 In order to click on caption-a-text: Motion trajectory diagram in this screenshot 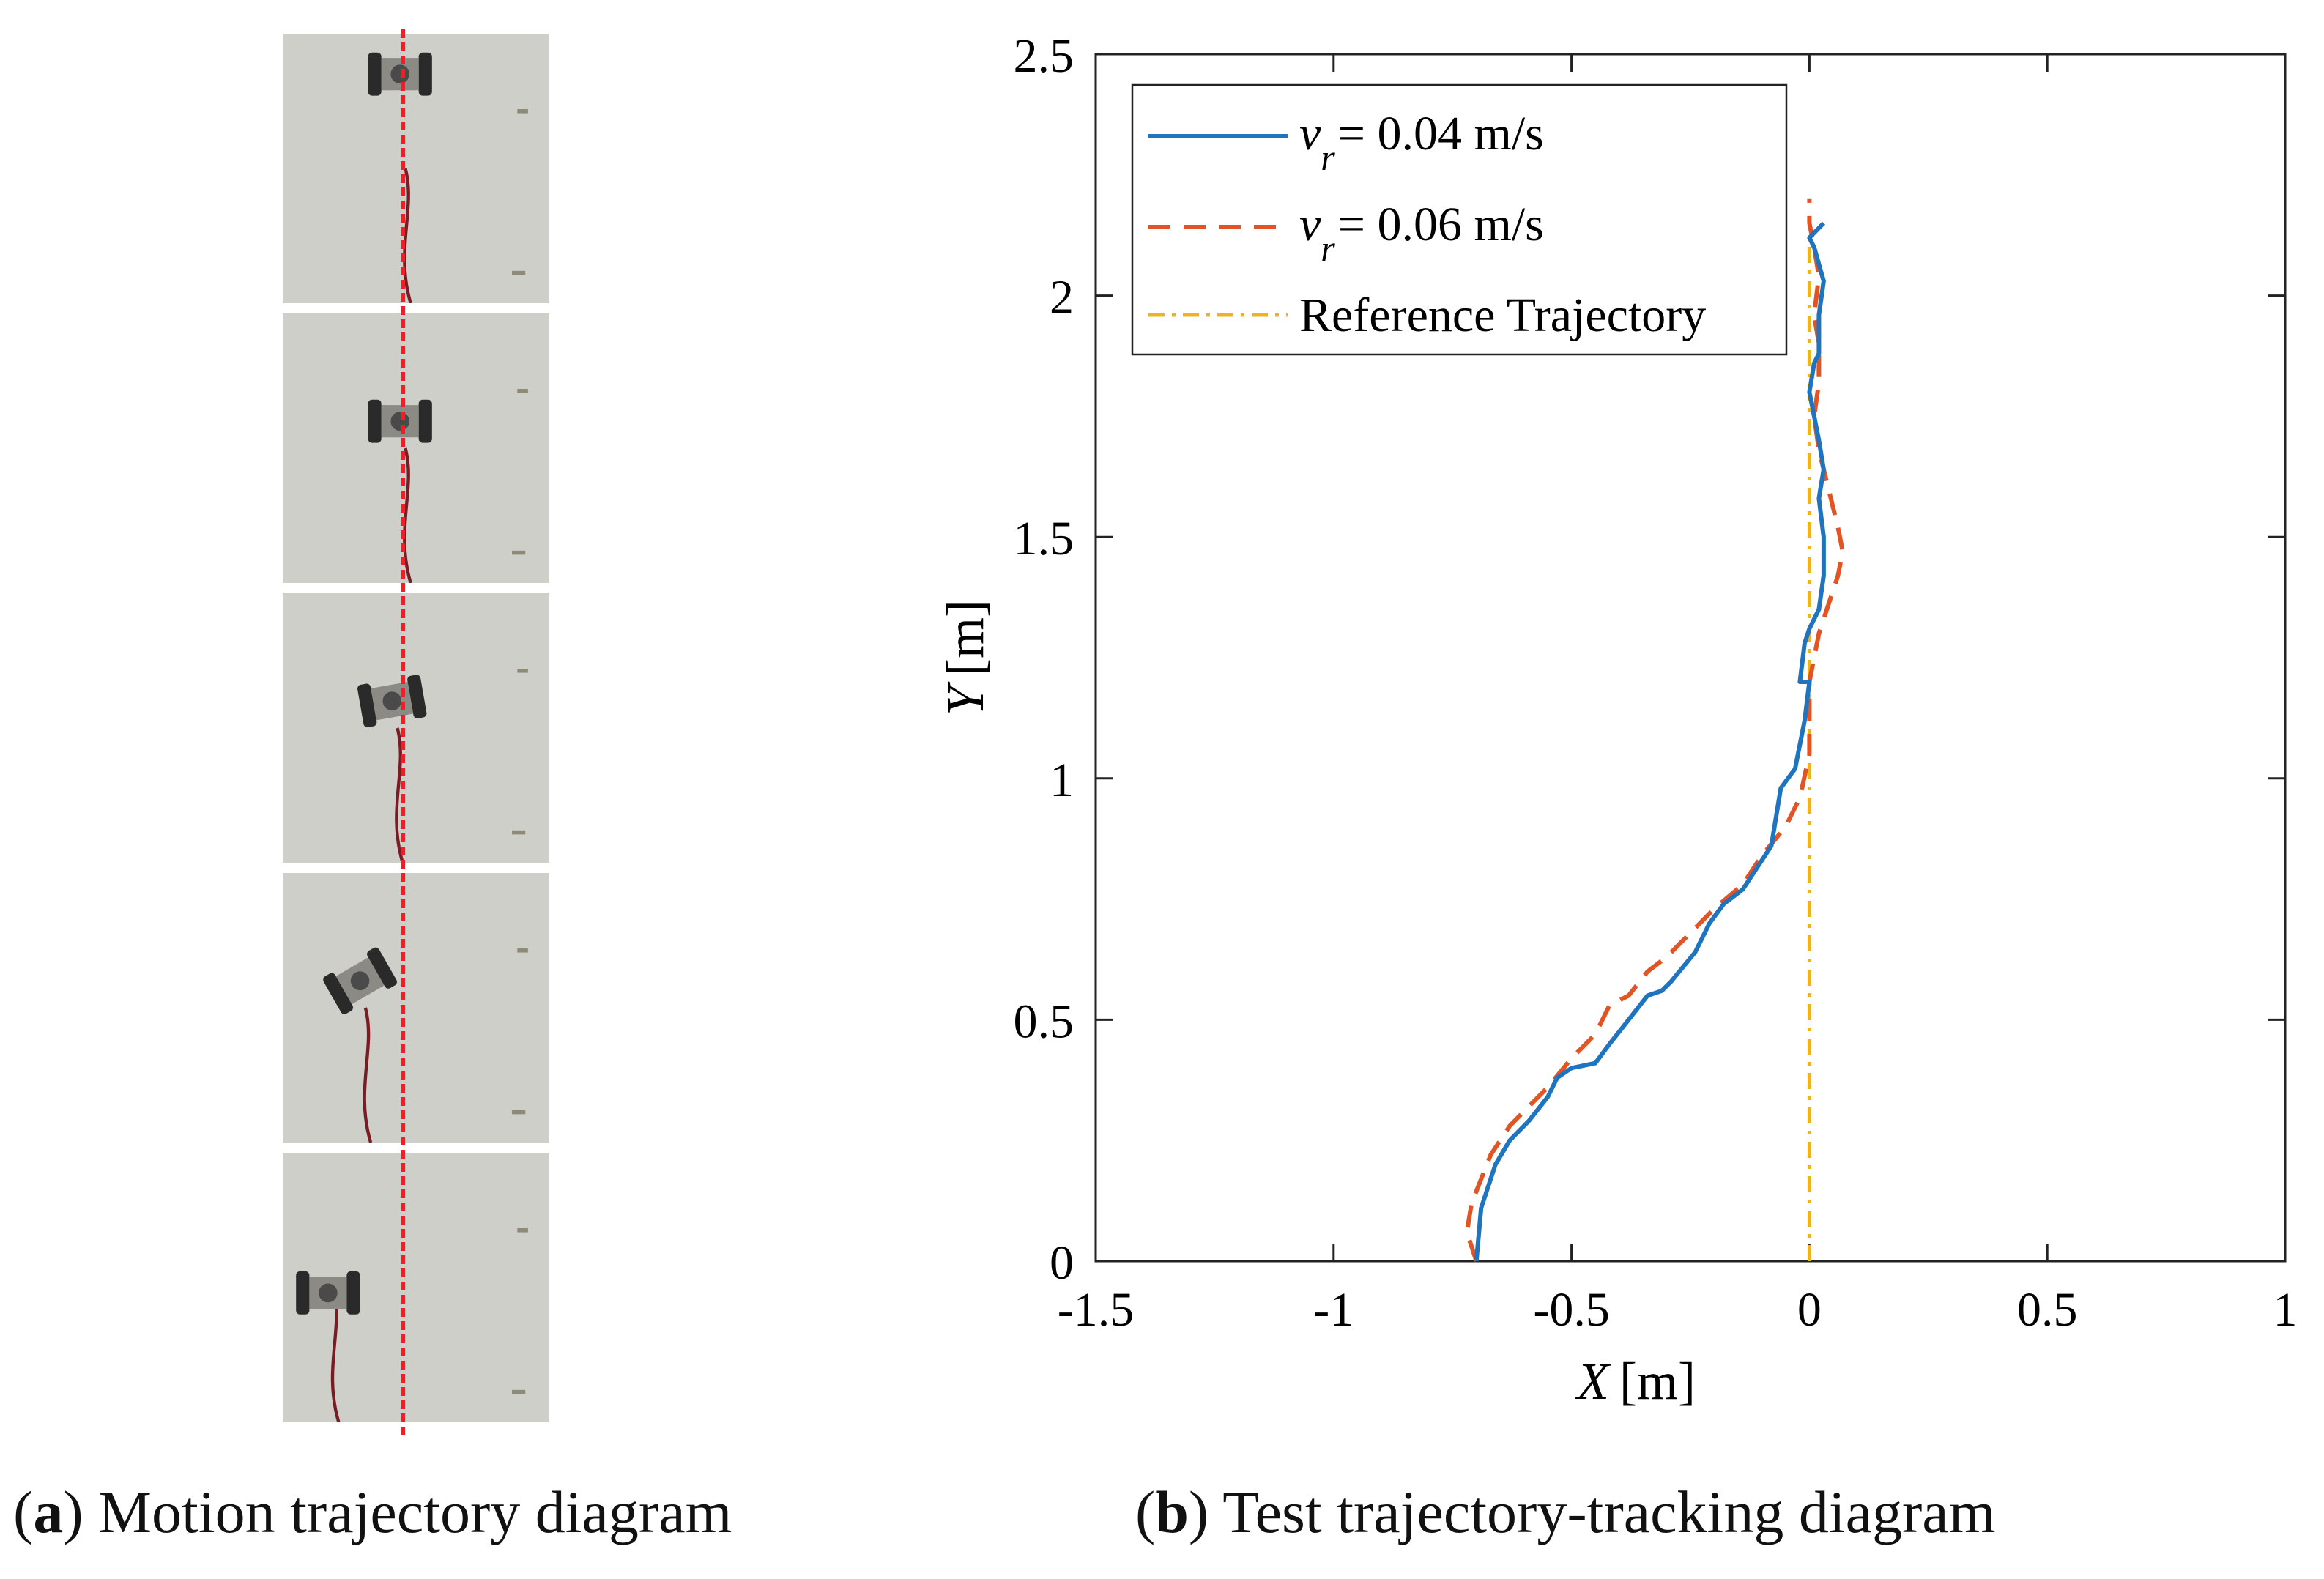, I will do `click(415, 1512)`.